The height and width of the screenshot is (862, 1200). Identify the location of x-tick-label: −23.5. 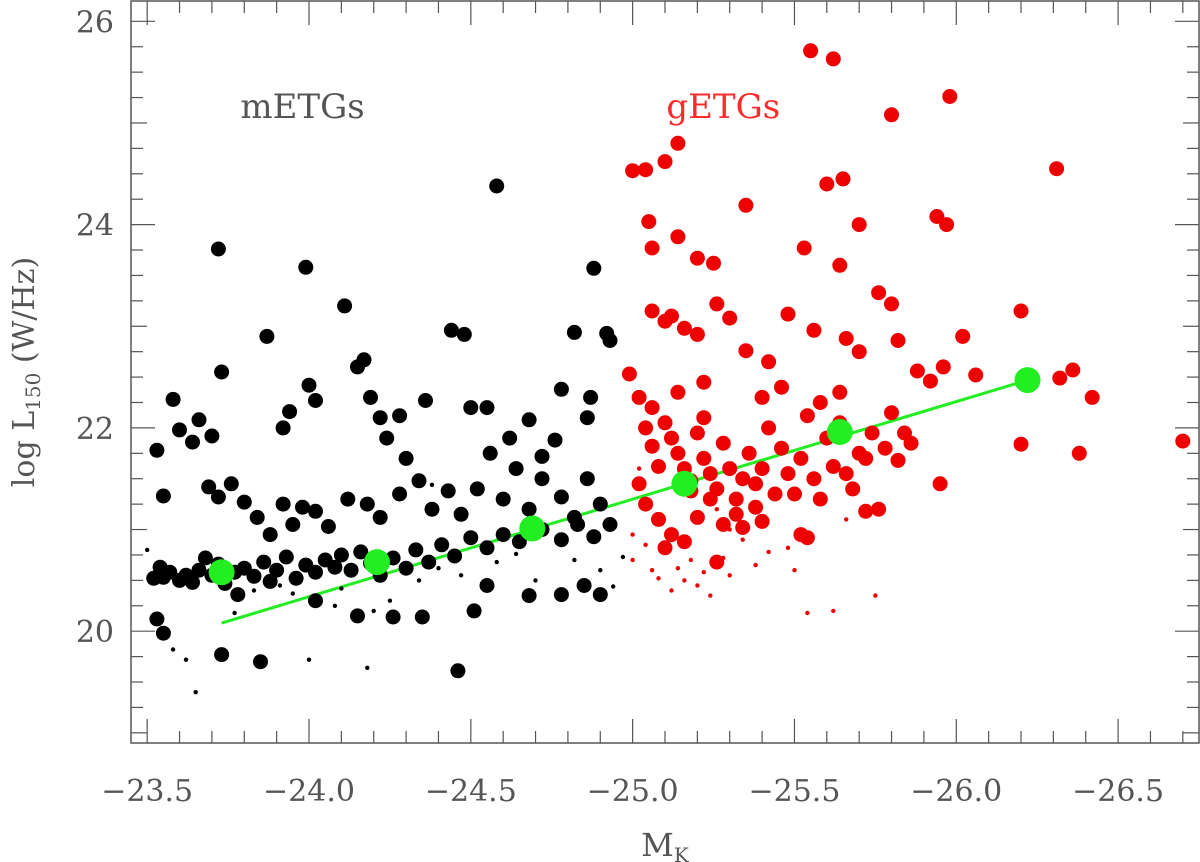
(147, 791).